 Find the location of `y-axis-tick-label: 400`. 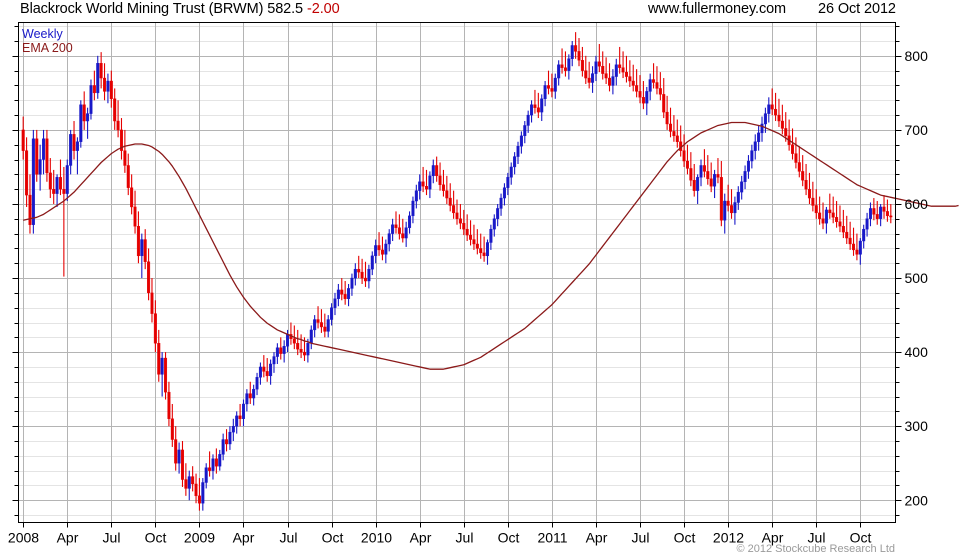

y-axis-tick-label: 400 is located at coordinates (917, 352).